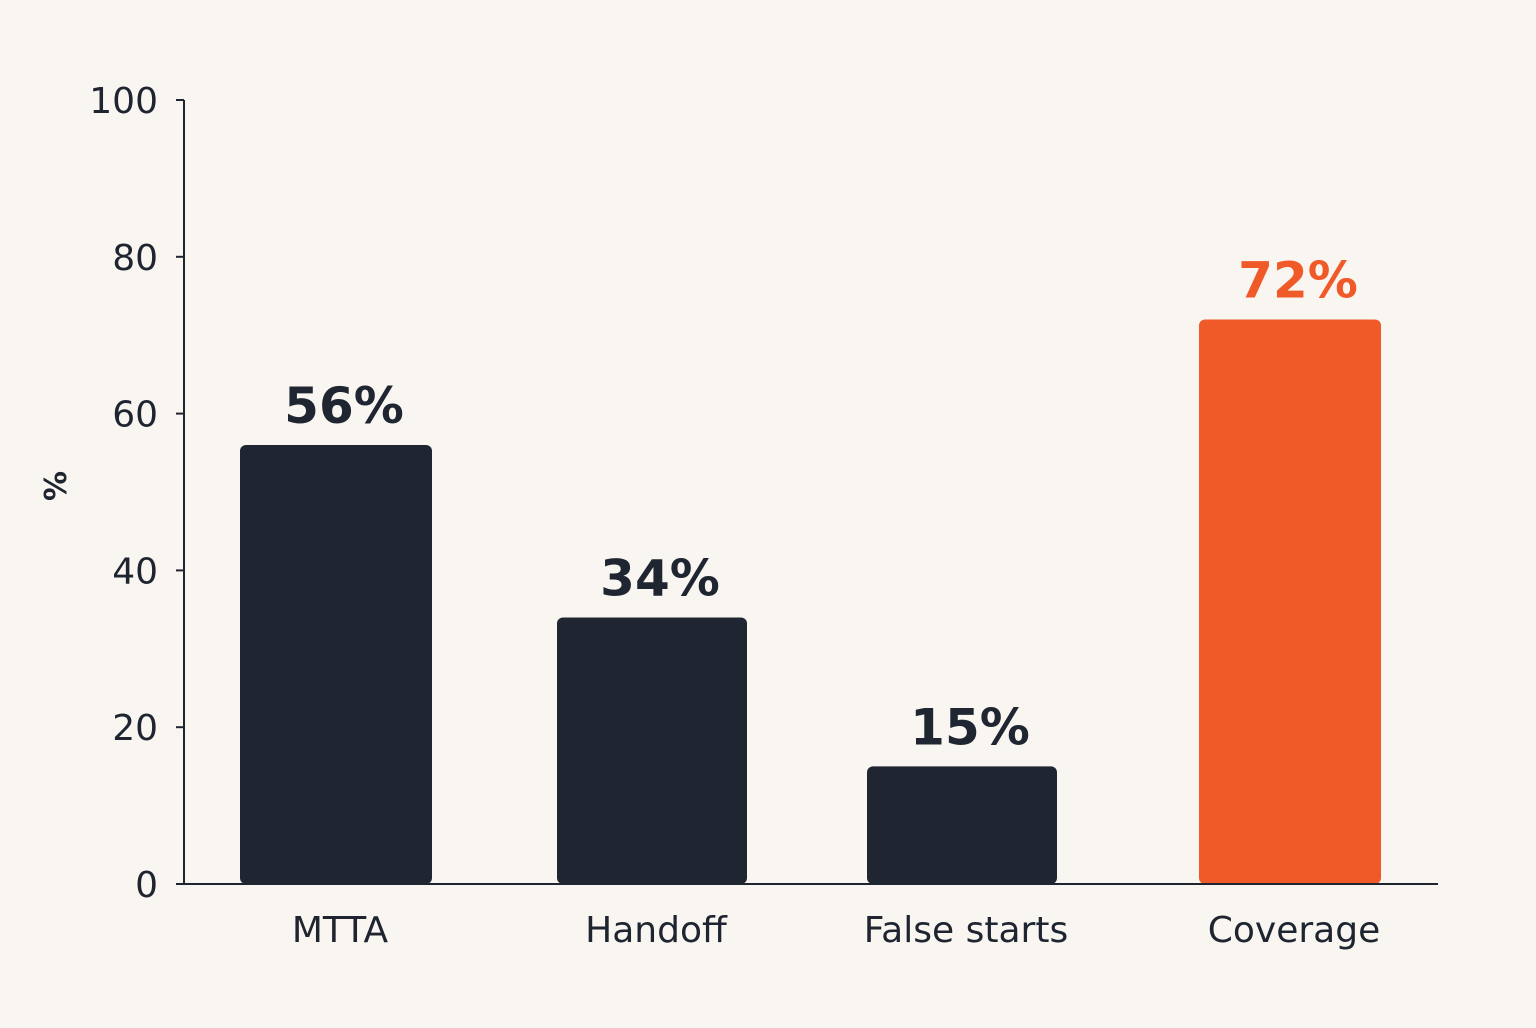  Describe the element at coordinates (135, 571) in the screenshot. I see `y-tick-label: 40` at that location.